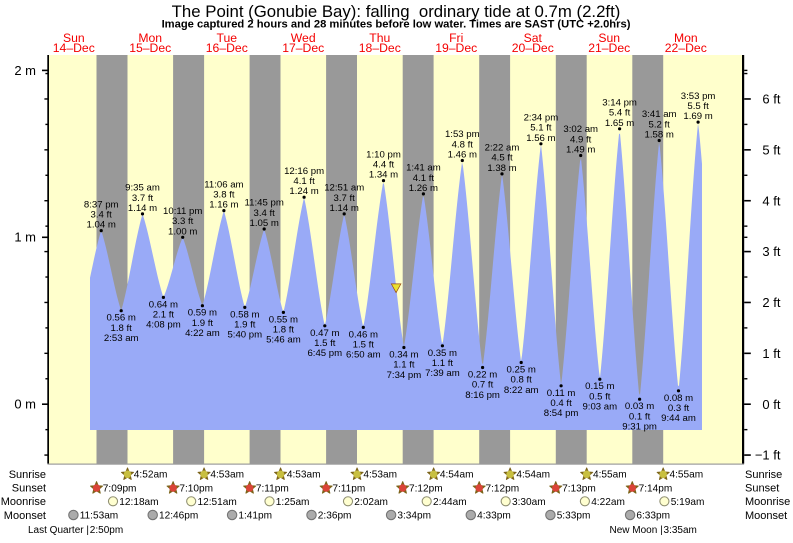  I want to click on svg-text: 7:13pm, so click(579, 488).